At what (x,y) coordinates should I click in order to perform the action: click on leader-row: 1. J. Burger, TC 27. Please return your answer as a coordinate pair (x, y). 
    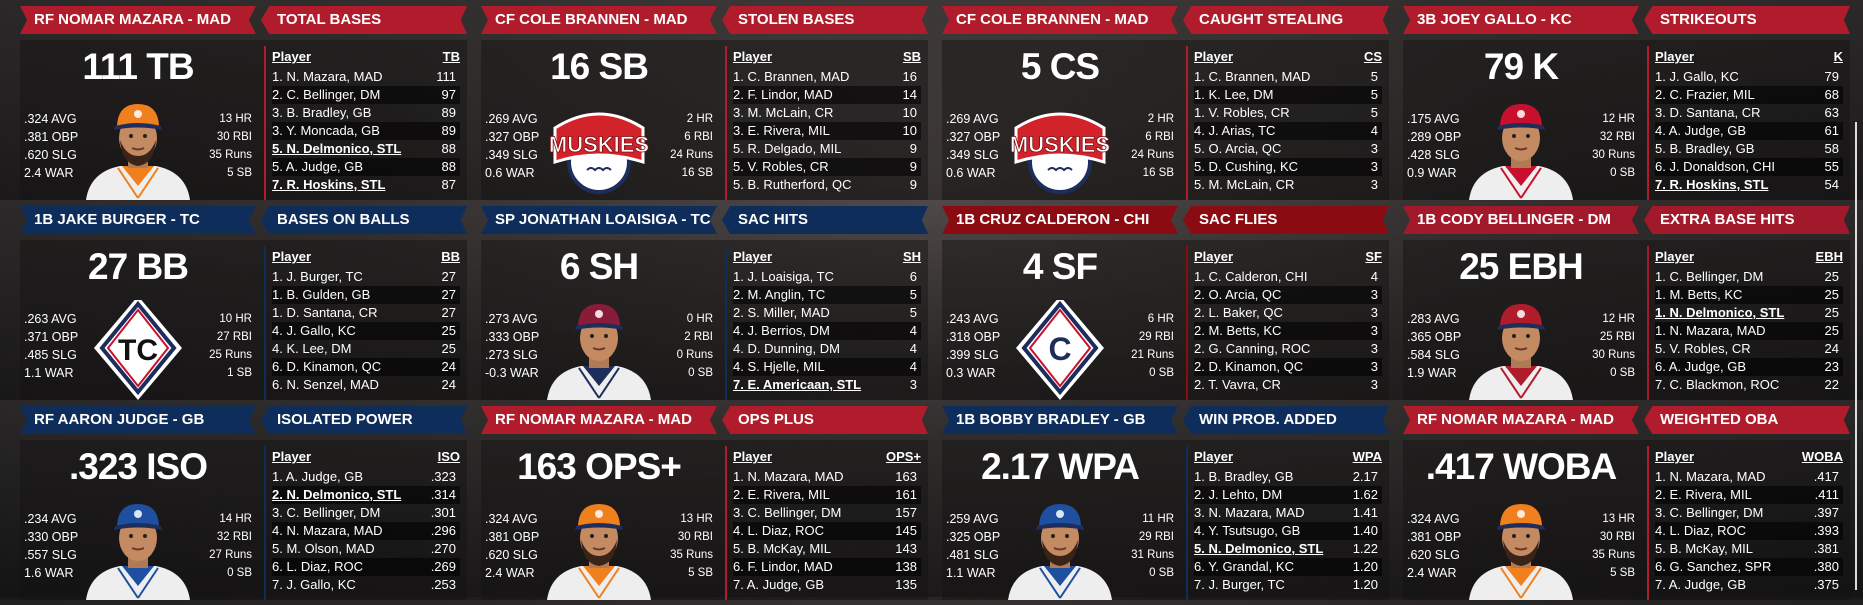
    Looking at the image, I should click on (366, 277).